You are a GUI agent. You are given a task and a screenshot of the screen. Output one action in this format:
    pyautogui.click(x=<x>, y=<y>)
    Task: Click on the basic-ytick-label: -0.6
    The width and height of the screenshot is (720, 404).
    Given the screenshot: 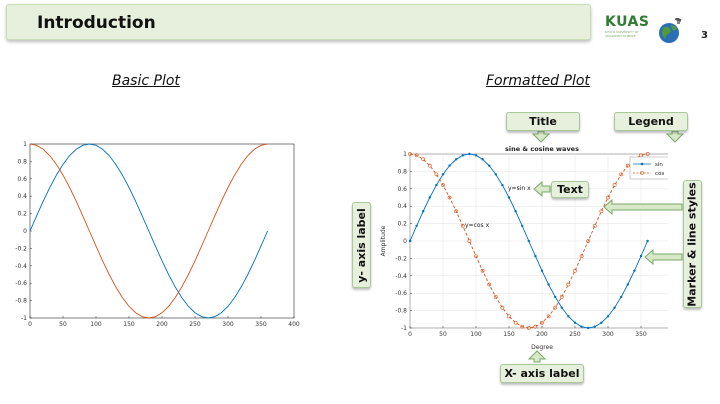 What is the action you would take?
    pyautogui.click(x=21, y=283)
    